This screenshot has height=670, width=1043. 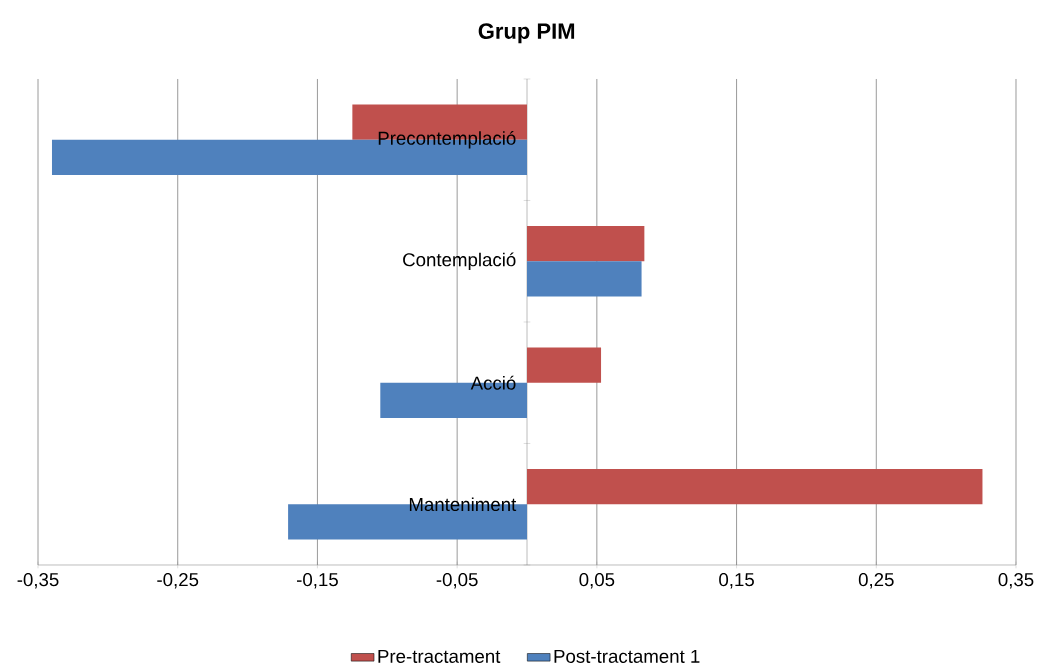 I want to click on x-tick-label: -0,05, so click(x=457, y=580).